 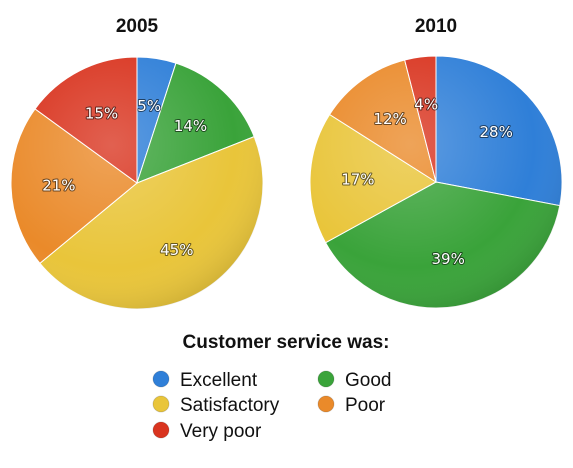 I want to click on pie-label-poor: 12%, so click(x=389, y=119).